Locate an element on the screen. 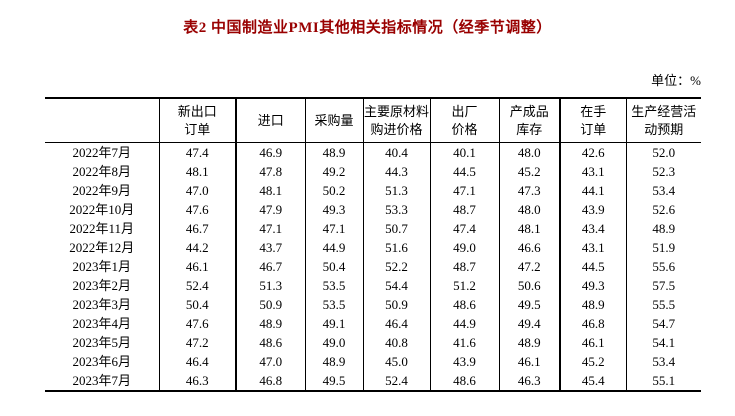 The height and width of the screenshot is (416, 735). table-row: 2023年7月 46.3 46.8 49.5 52.4 48.6 46.3 45.4 55.1 is located at coordinates (373, 381).